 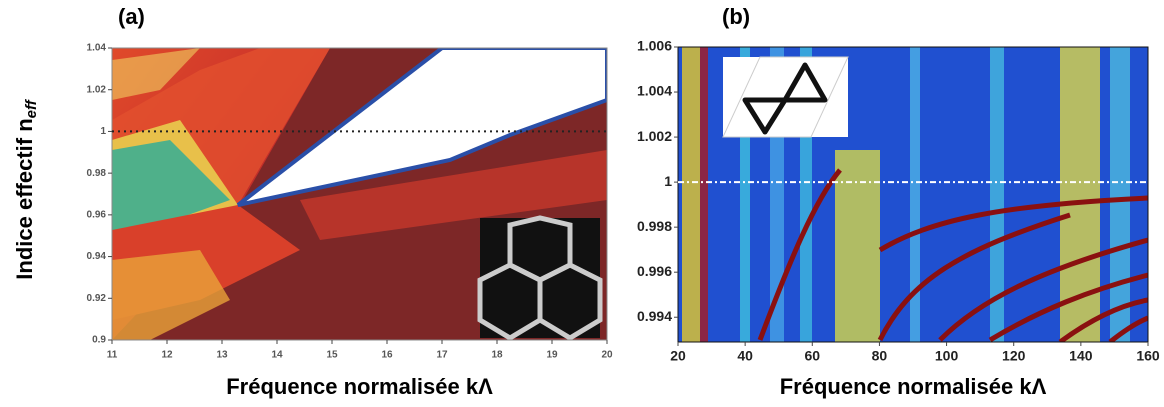 I want to click on y-tick-label: 0.998, so click(x=654, y=226).